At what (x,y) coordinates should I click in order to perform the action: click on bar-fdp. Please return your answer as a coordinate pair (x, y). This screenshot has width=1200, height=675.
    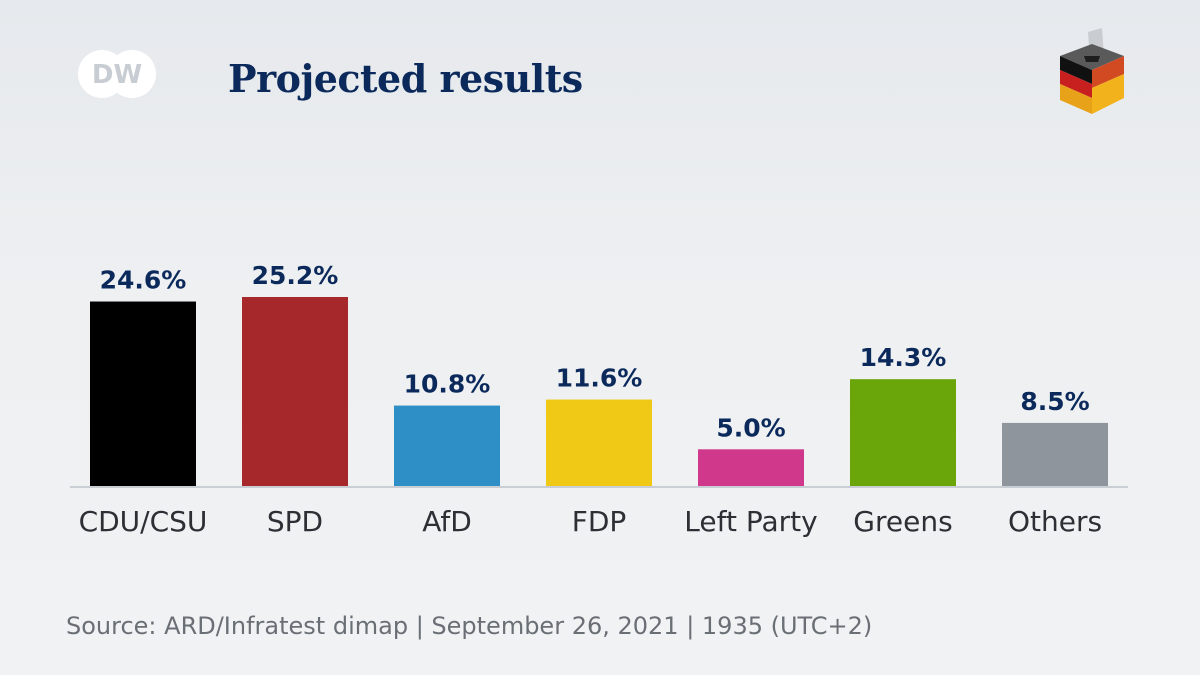
    Looking at the image, I should click on (599, 443).